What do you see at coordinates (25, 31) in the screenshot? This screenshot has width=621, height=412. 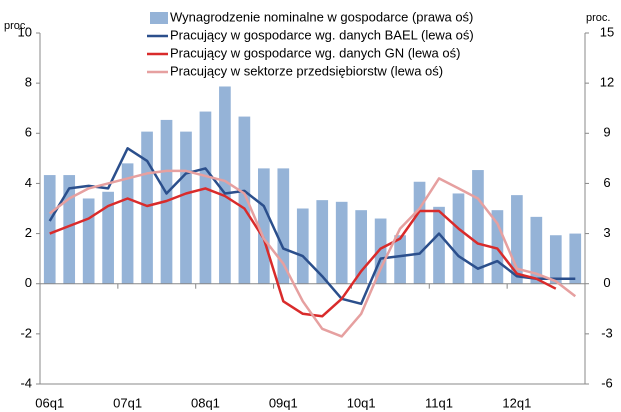 I see `y-tick-label: 10` at bounding box center [25, 31].